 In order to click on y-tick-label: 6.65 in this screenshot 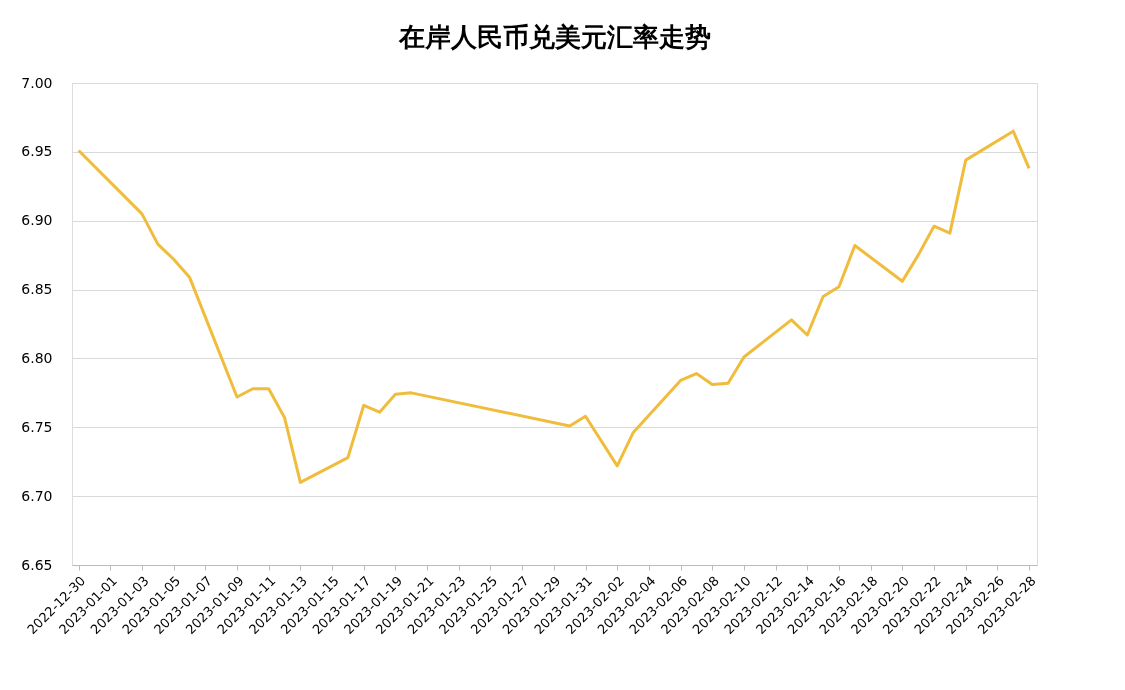, I will do `click(37, 564)`.